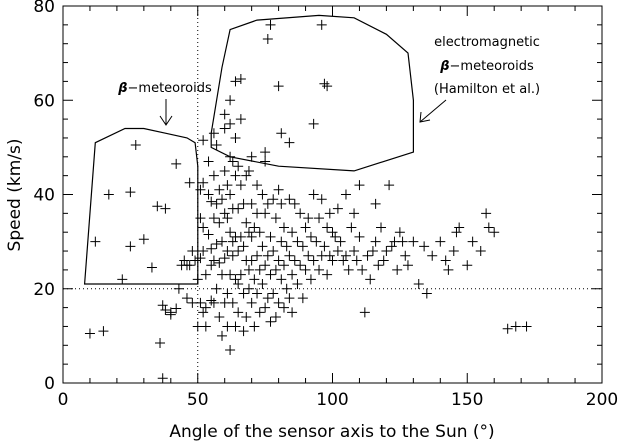 Image resolution: width=623 pixels, height=442 pixels. What do you see at coordinates (331, 432) in the screenshot?
I see `x-axis-title: Angle of the sensor axis to the Sun (°)` at bounding box center [331, 432].